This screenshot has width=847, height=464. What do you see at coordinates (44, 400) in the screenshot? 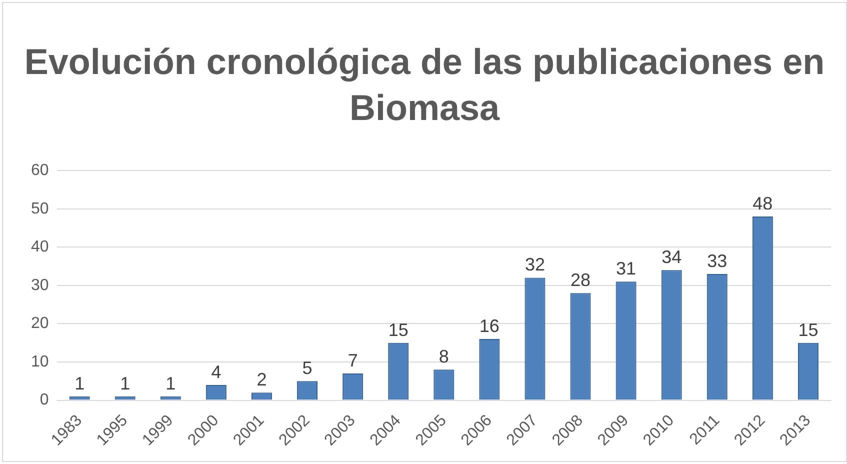
I see `y-tick-label: 0` at bounding box center [44, 400].